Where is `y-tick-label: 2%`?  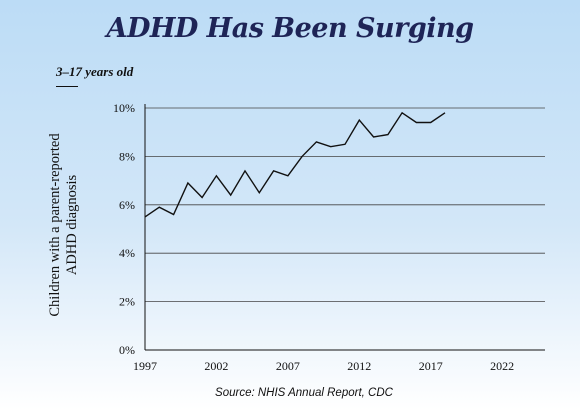
y-tick-label: 2% is located at coordinates (127, 302).